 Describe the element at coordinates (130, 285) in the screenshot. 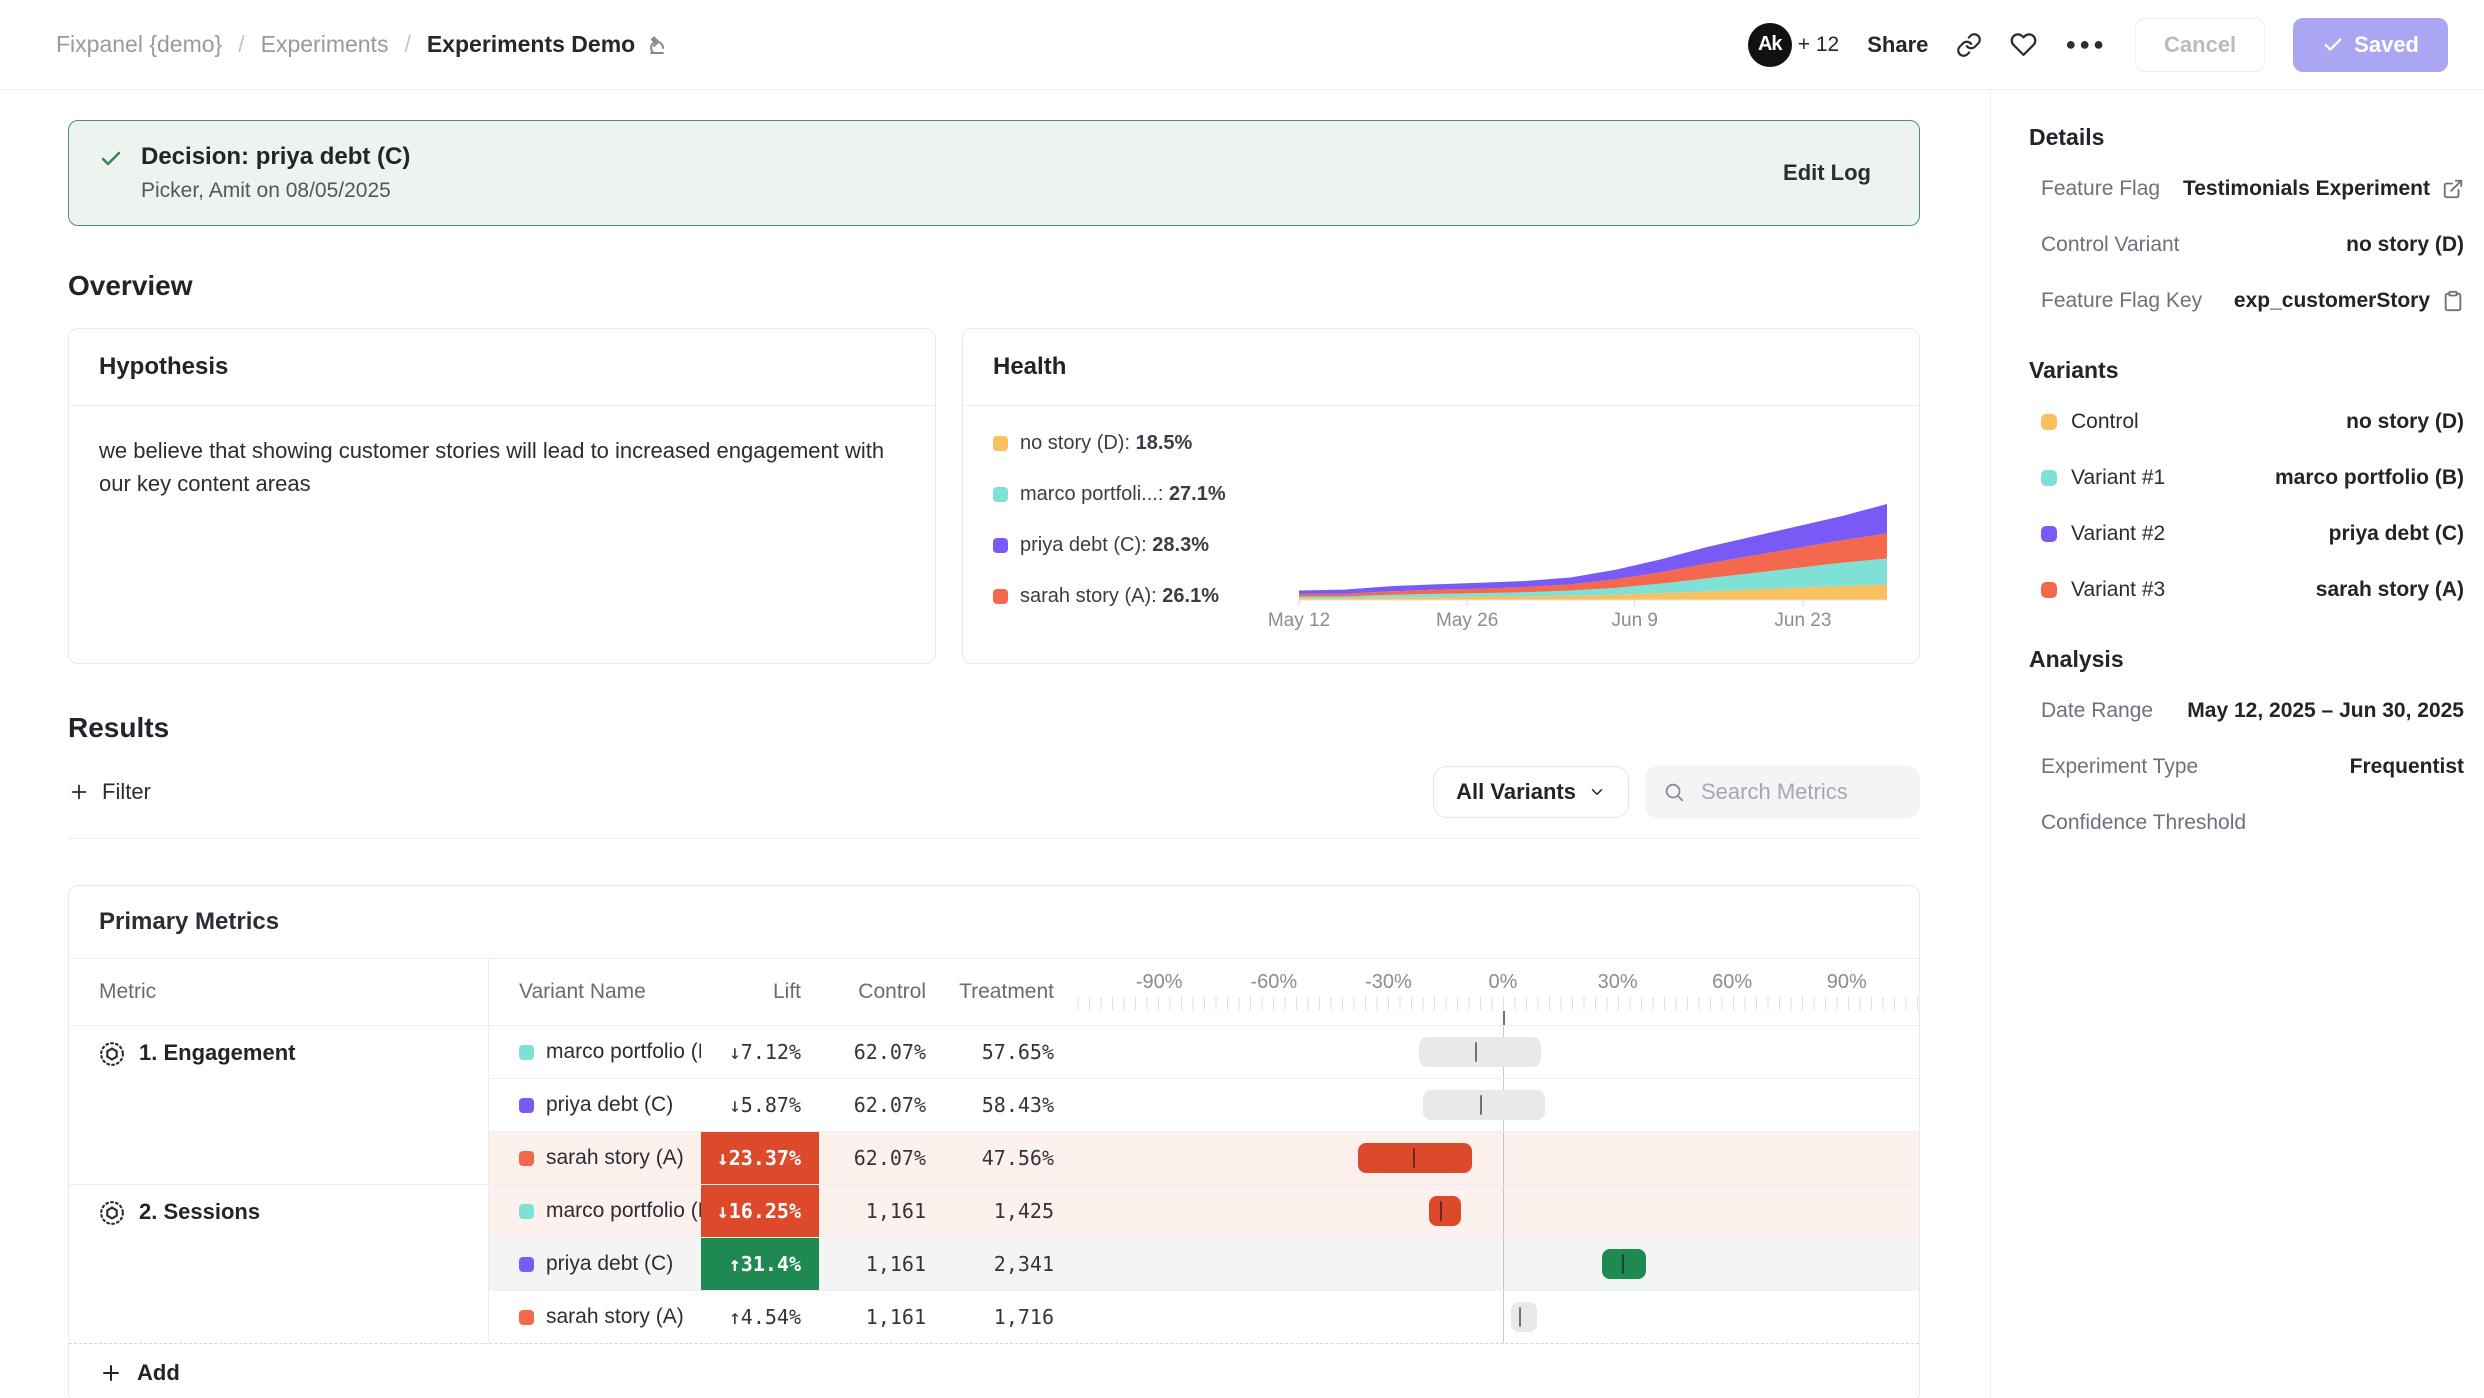

I see `overview-heading: Overview` at that location.